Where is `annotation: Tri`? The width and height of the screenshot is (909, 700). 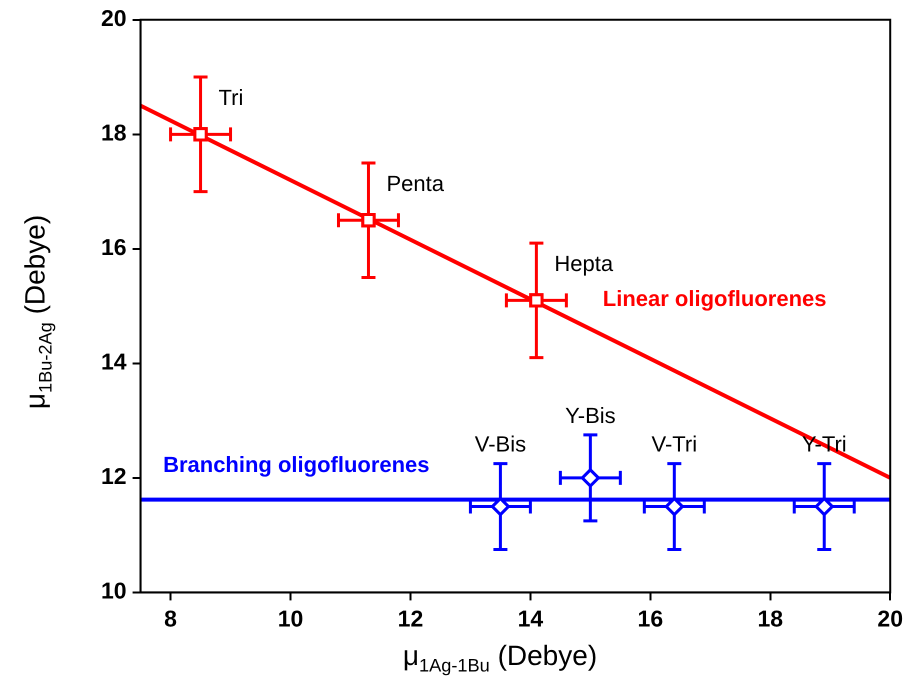 annotation: Tri is located at coordinates (231, 97).